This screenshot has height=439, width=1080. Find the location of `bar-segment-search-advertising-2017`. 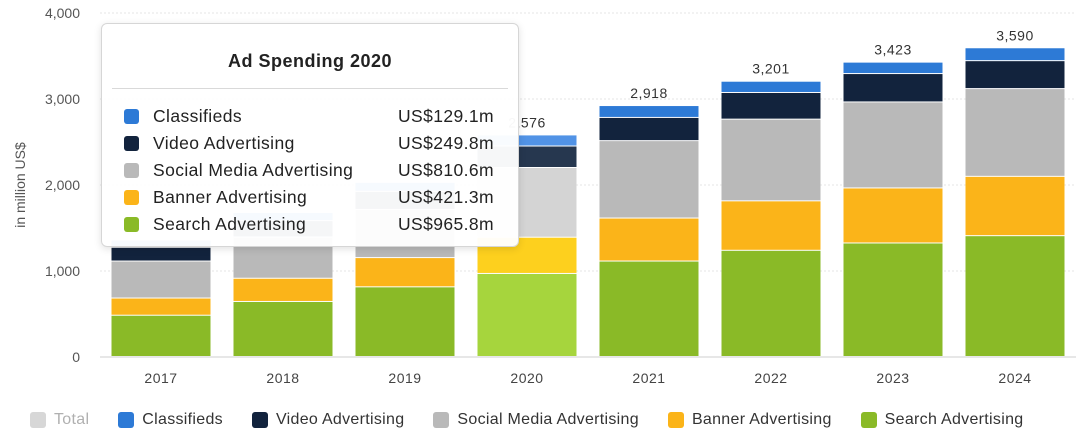

bar-segment-search-advertising-2017 is located at coordinates (161, 335).